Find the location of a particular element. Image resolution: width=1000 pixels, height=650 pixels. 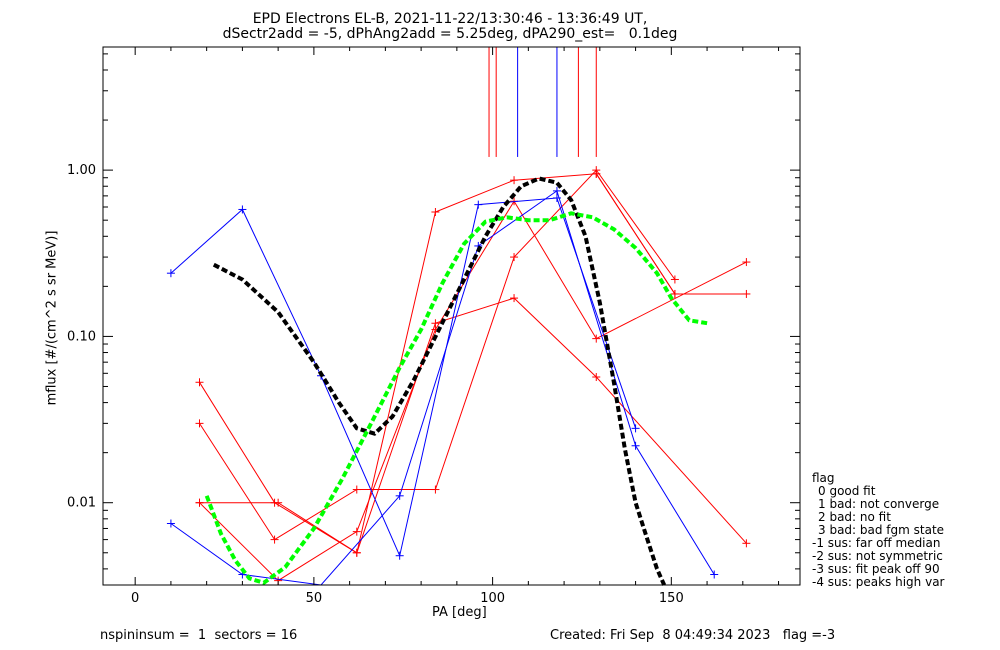

y-axis-label: mflux [#/(cm^2 s sr MeV)] is located at coordinates (52, 318).